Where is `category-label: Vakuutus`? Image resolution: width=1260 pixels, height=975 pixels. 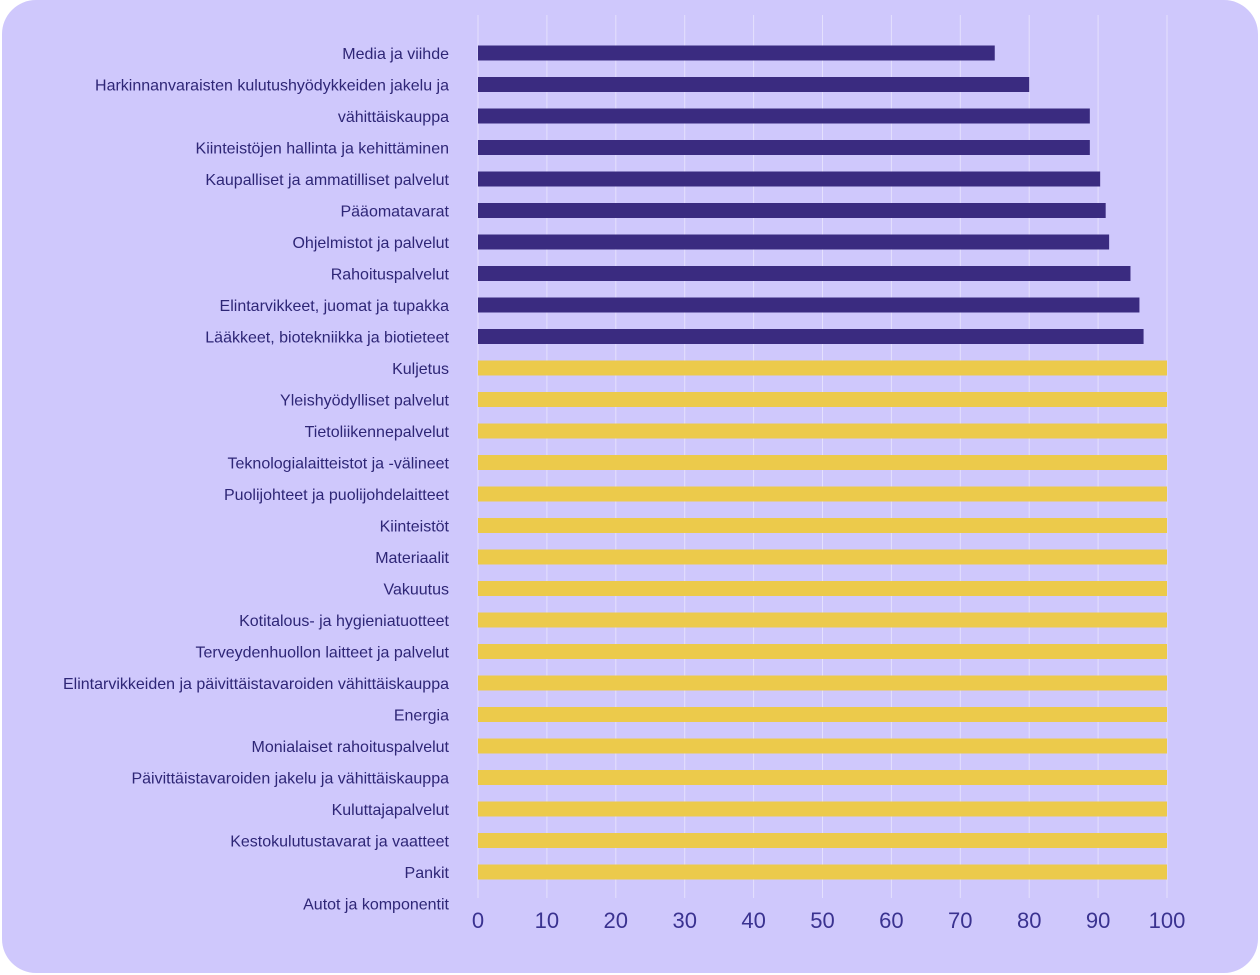
category-label: Vakuutus is located at coordinates (416, 590).